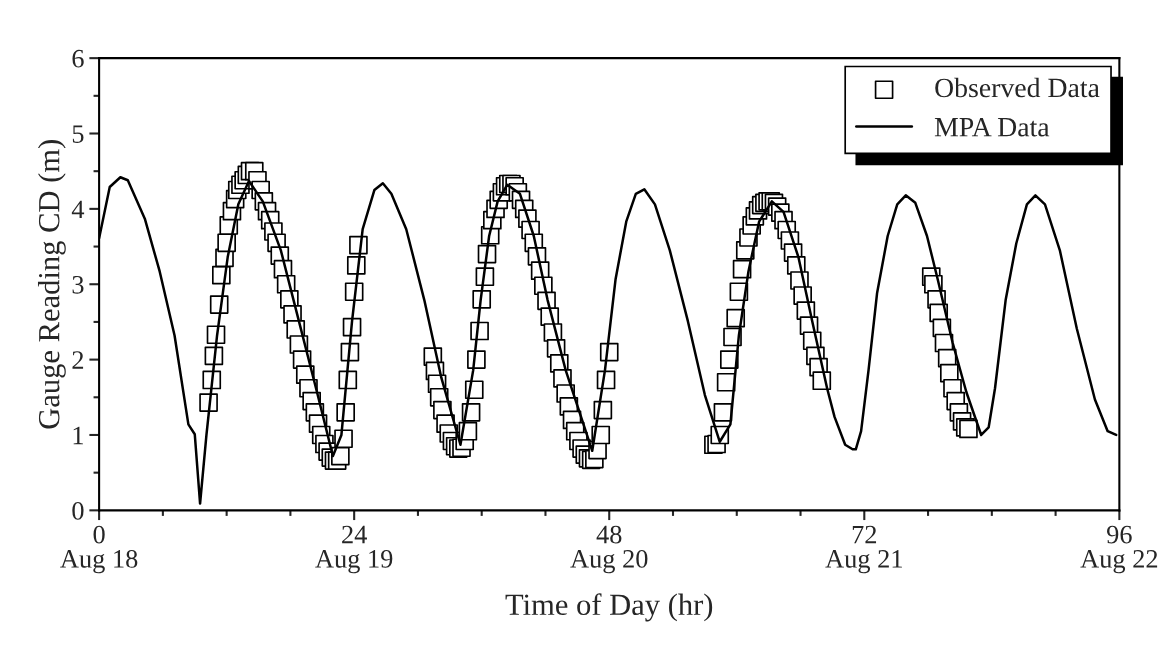 The height and width of the screenshot is (646, 1166). I want to click on legend-label: Observed Data, so click(1017, 87).